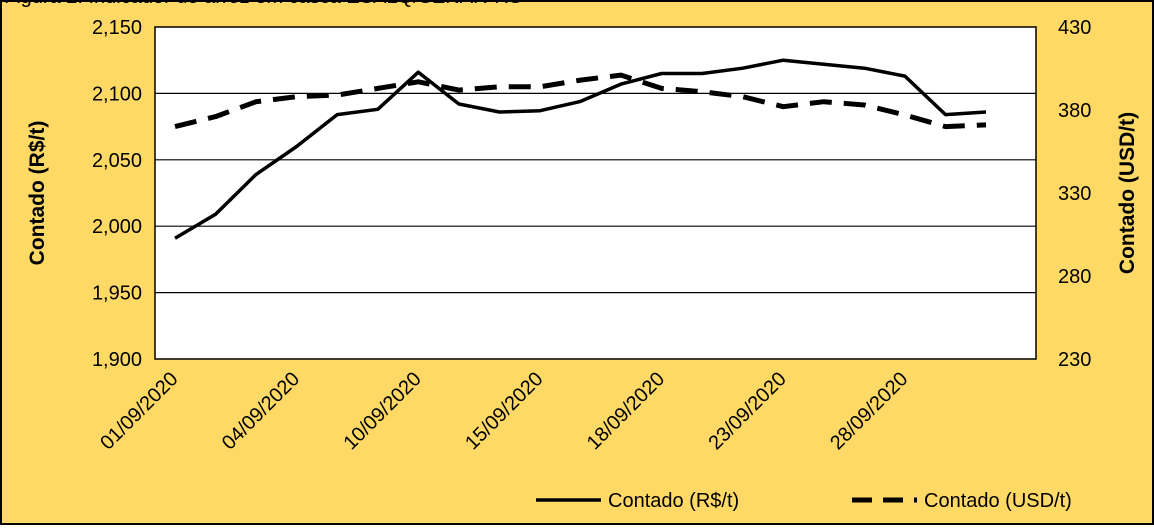 The width and height of the screenshot is (1154, 530). I want to click on right-tick-label: 330, so click(1074, 194).